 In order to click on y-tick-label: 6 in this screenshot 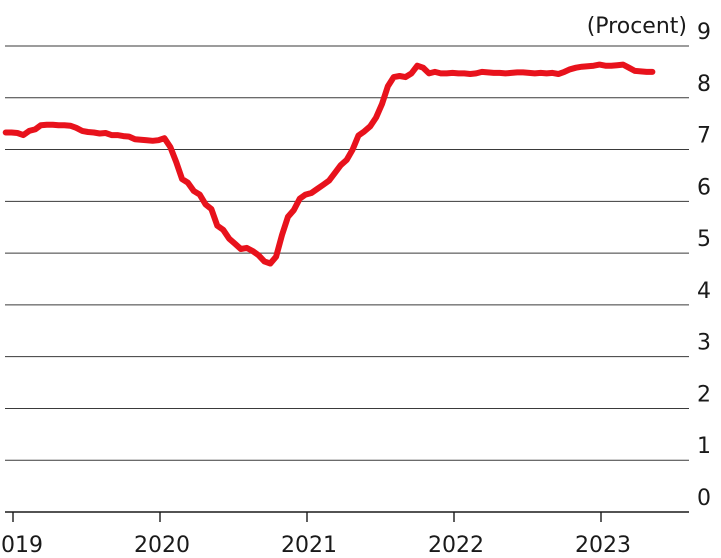, I will do `click(704, 187)`.